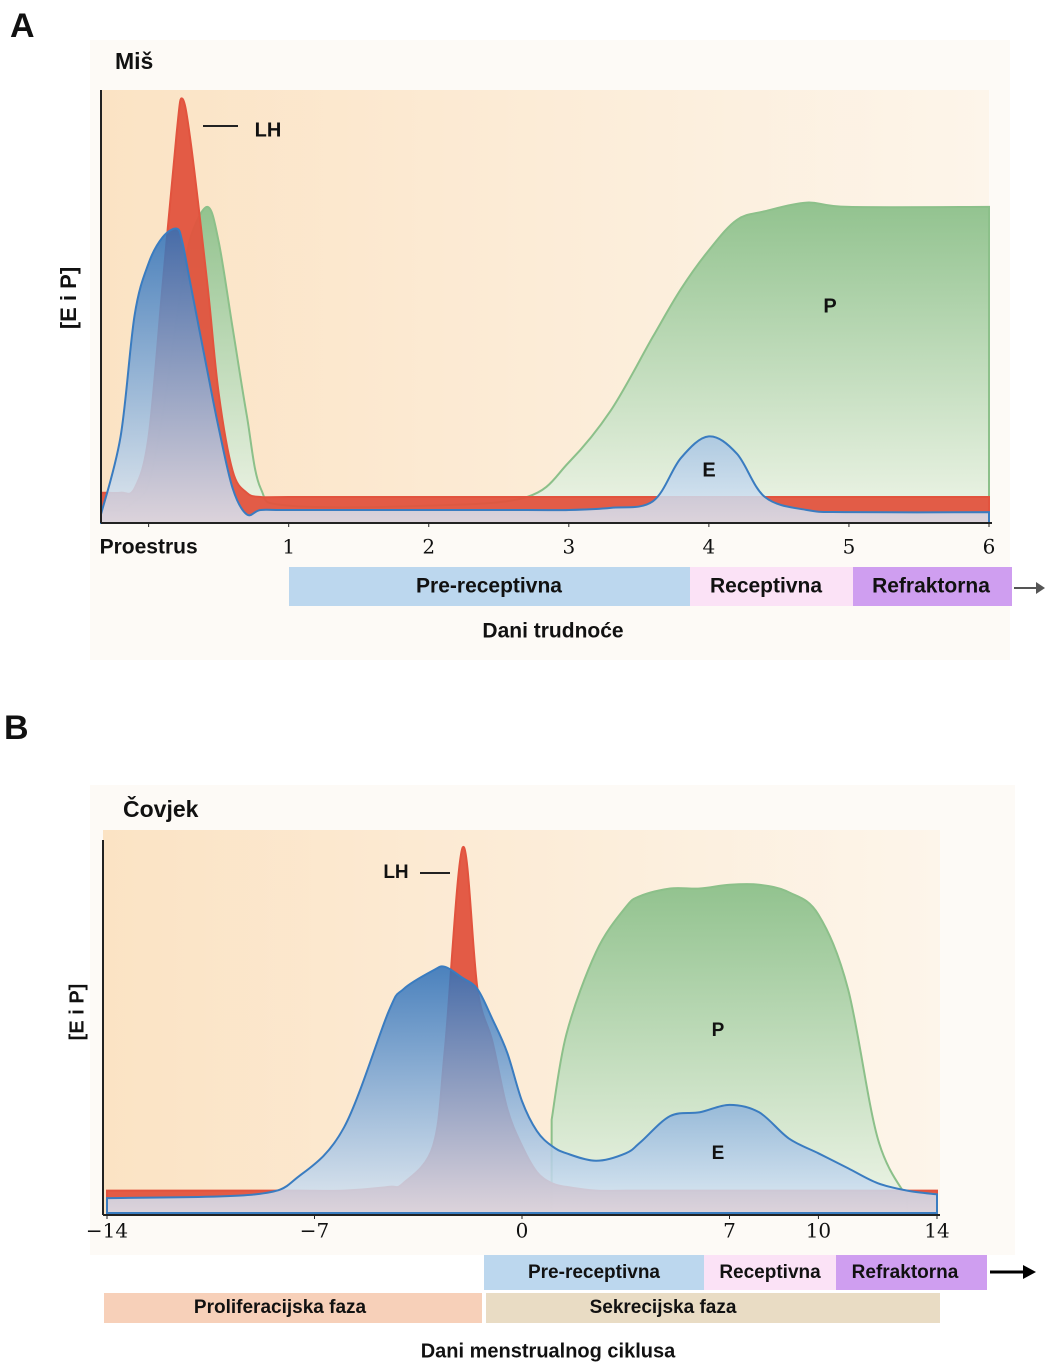  What do you see at coordinates (428, 547) in the screenshot?
I see `x-tick-label: 2` at bounding box center [428, 547].